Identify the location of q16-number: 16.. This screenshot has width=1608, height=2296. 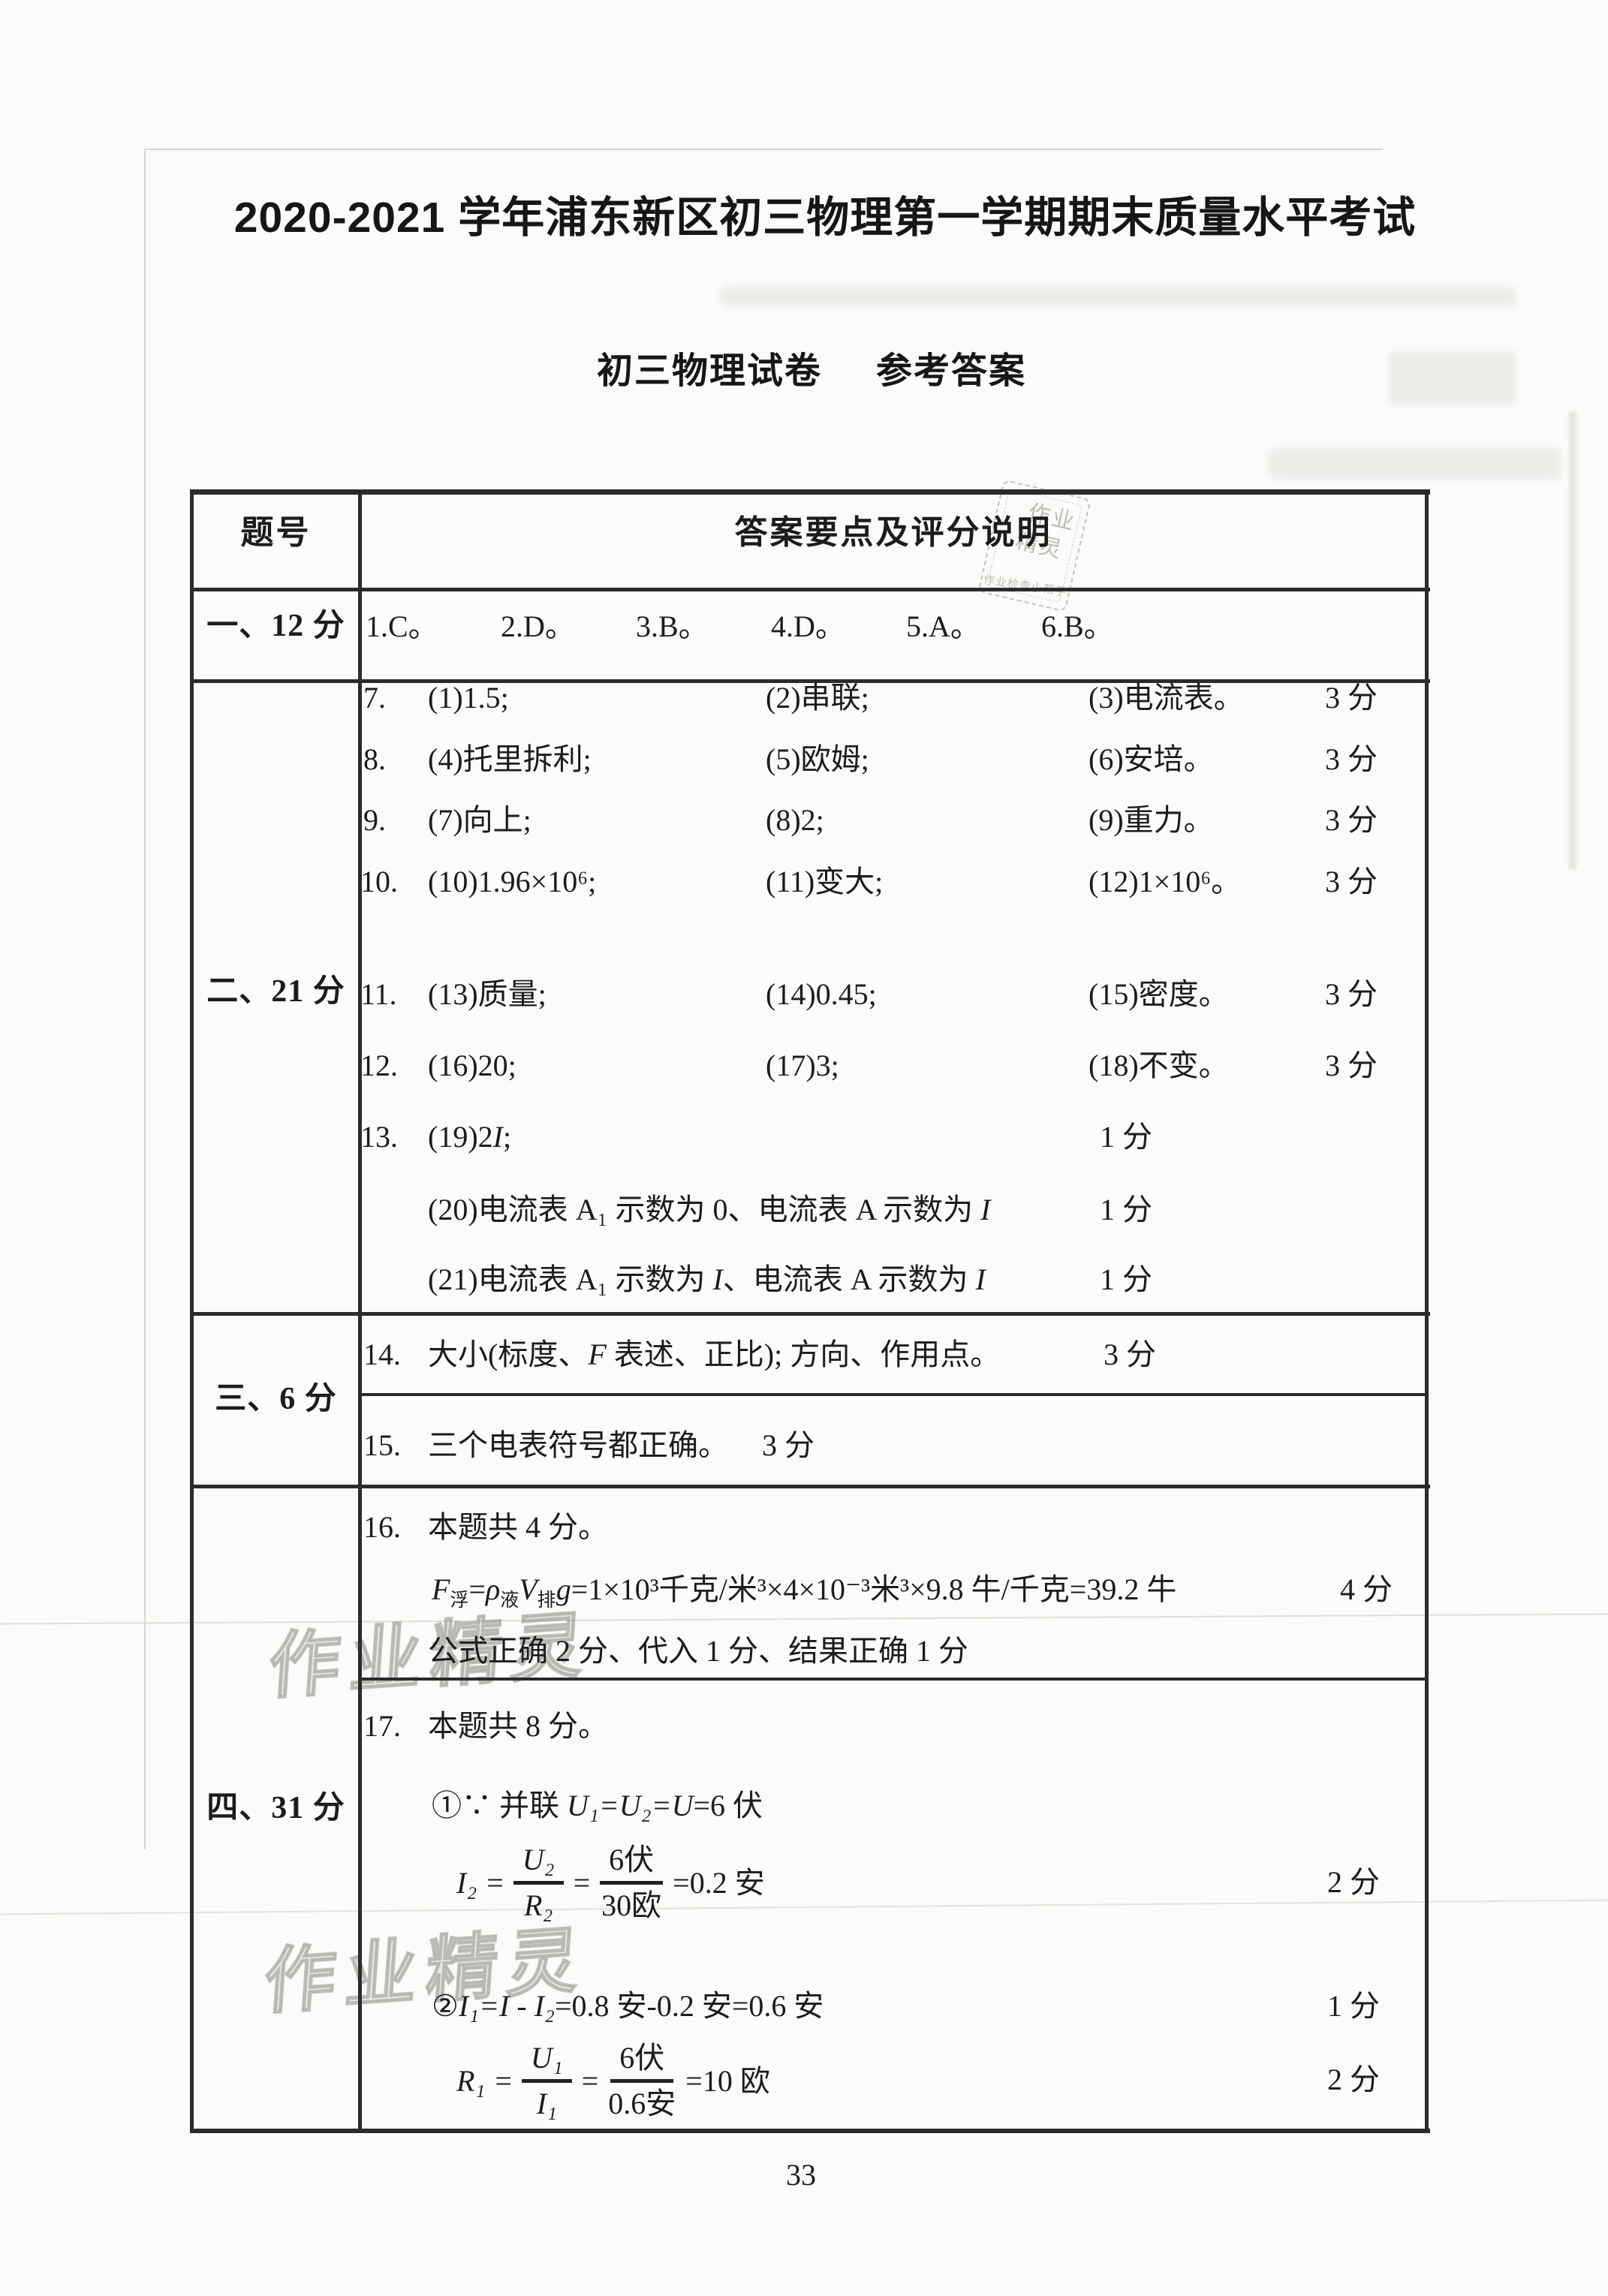
(382, 1527).